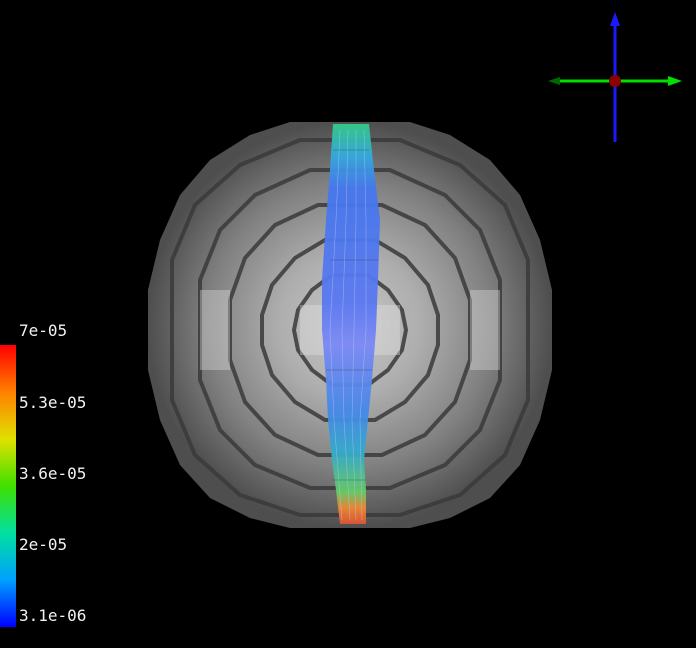 The height and width of the screenshot is (648, 696). What do you see at coordinates (43, 544) in the screenshot?
I see `legend-label-lower: 2e-05` at bounding box center [43, 544].